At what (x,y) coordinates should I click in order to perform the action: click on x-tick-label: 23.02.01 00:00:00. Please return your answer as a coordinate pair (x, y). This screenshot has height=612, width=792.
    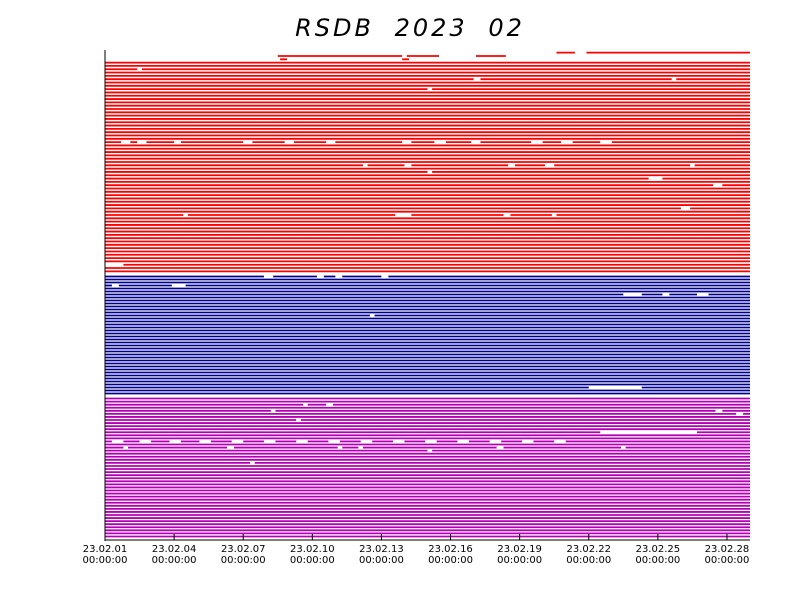
    Looking at the image, I should click on (105, 555).